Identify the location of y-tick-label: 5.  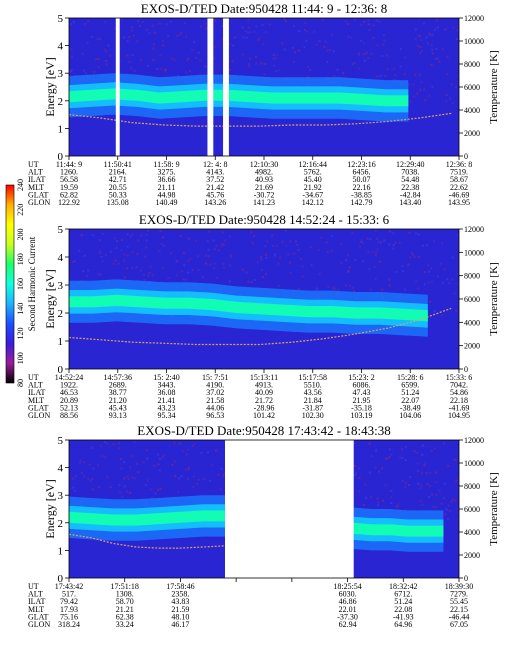
(61, 230).